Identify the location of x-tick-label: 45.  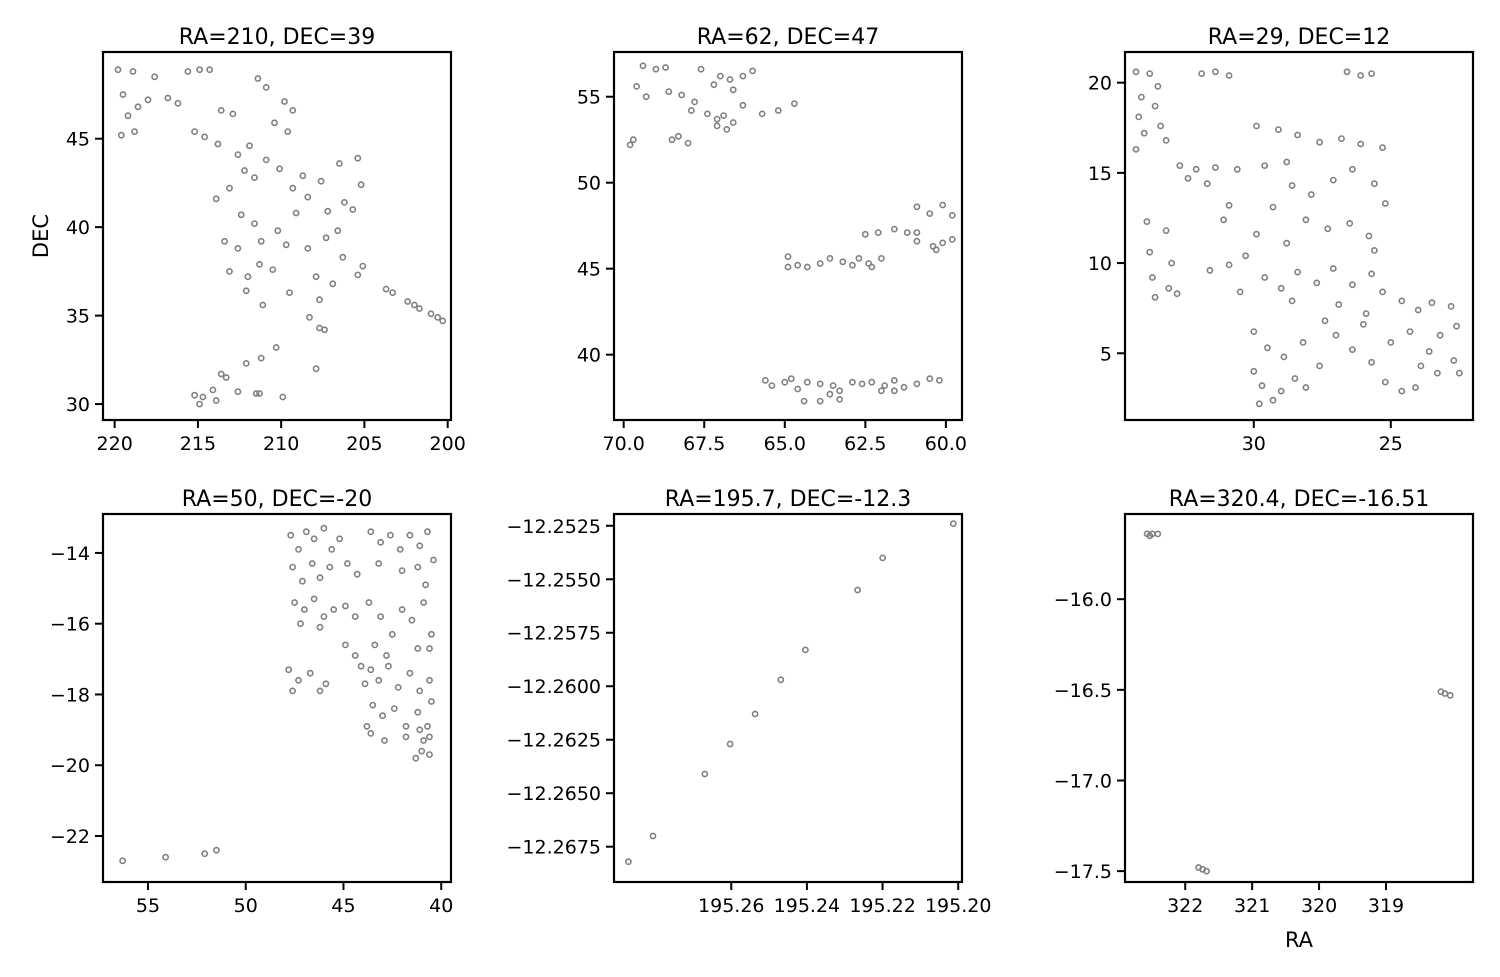
(343, 906).